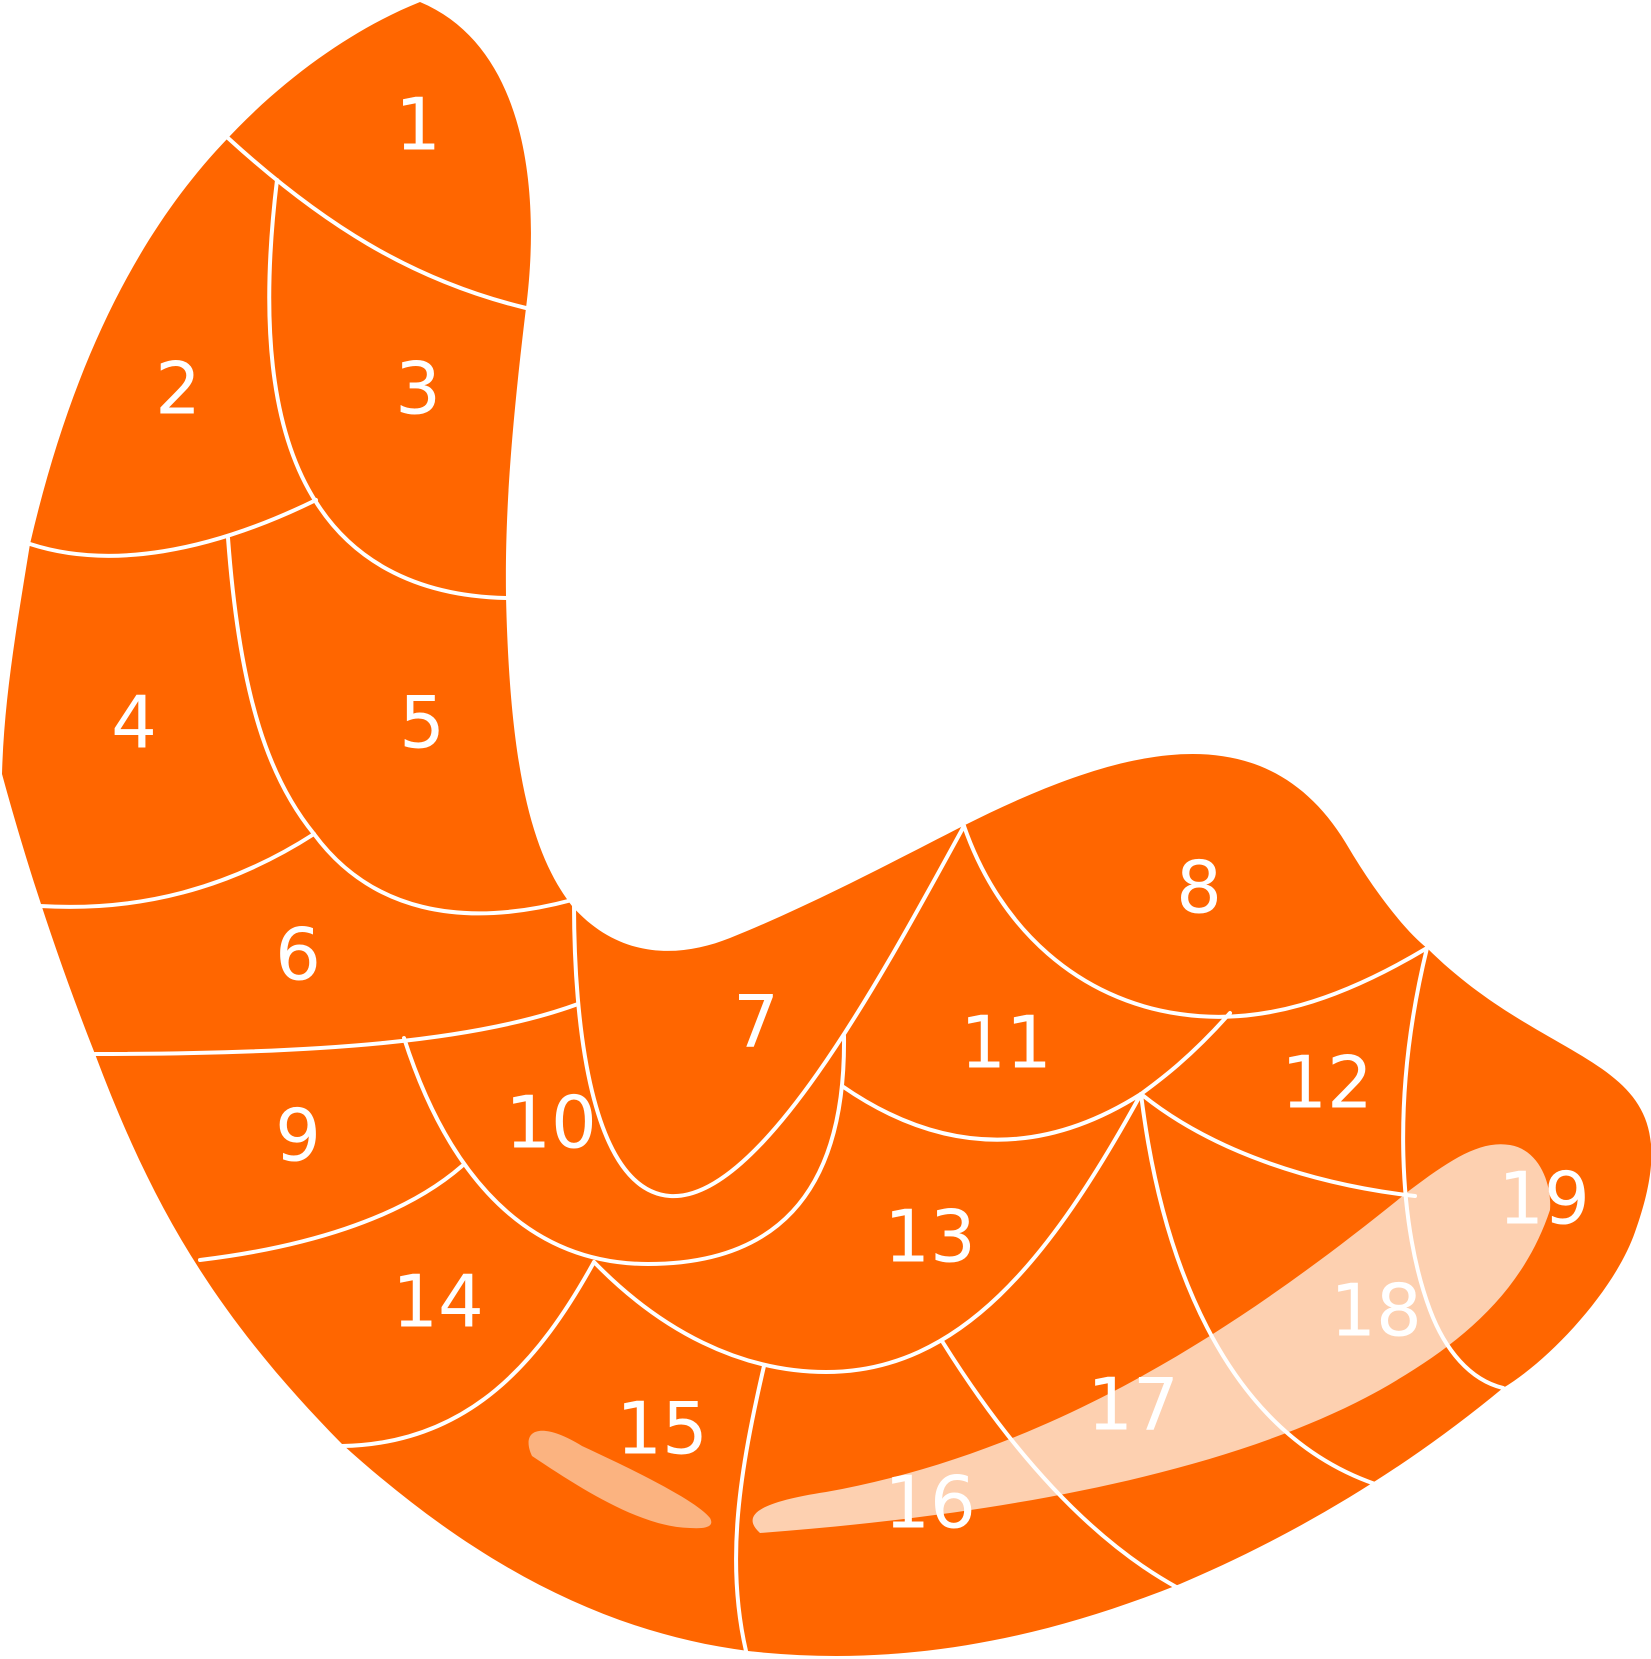 This screenshot has width=1651, height=1659. What do you see at coordinates (1544, 1199) in the screenshot?
I see `region-label-19: 19` at bounding box center [1544, 1199].